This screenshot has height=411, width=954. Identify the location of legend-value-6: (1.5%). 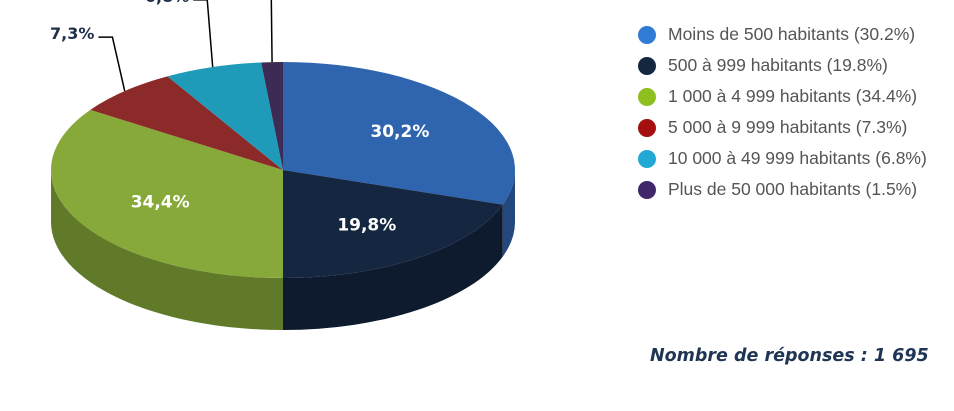
(891, 189).